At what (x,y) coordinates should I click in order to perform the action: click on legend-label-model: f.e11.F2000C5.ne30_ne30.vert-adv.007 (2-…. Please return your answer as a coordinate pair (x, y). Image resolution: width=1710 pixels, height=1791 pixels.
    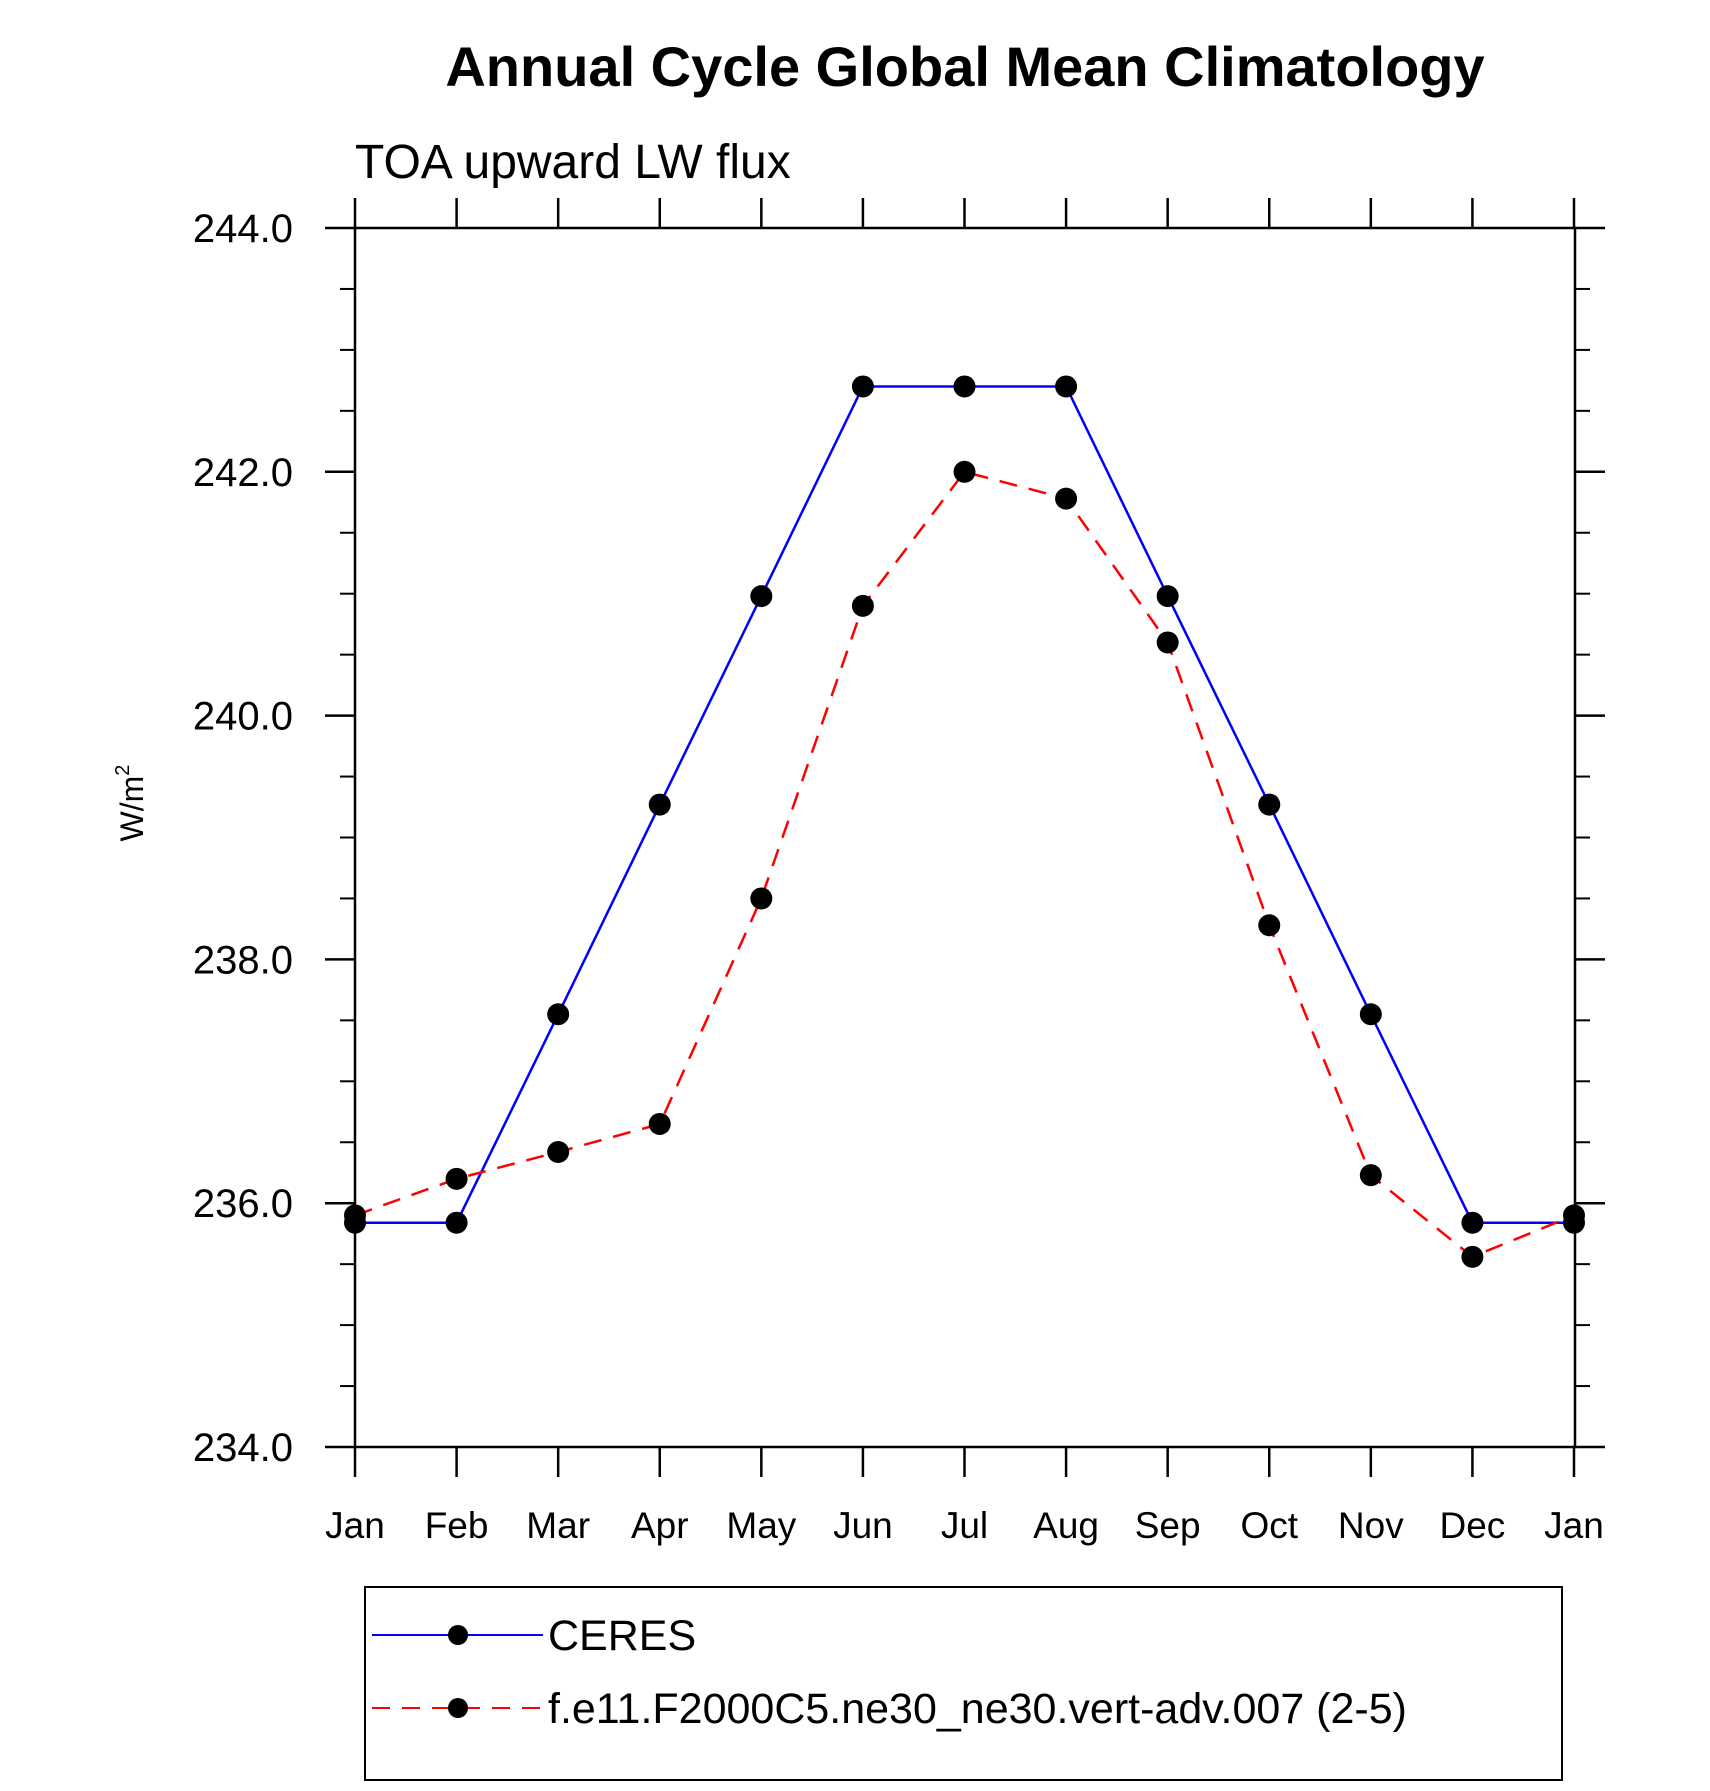
    Looking at the image, I should click on (977, 1709).